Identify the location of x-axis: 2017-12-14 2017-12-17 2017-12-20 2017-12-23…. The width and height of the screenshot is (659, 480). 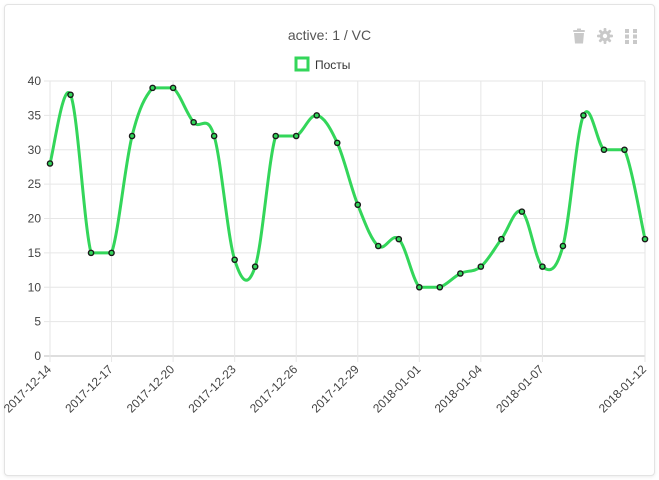
(325, 389).